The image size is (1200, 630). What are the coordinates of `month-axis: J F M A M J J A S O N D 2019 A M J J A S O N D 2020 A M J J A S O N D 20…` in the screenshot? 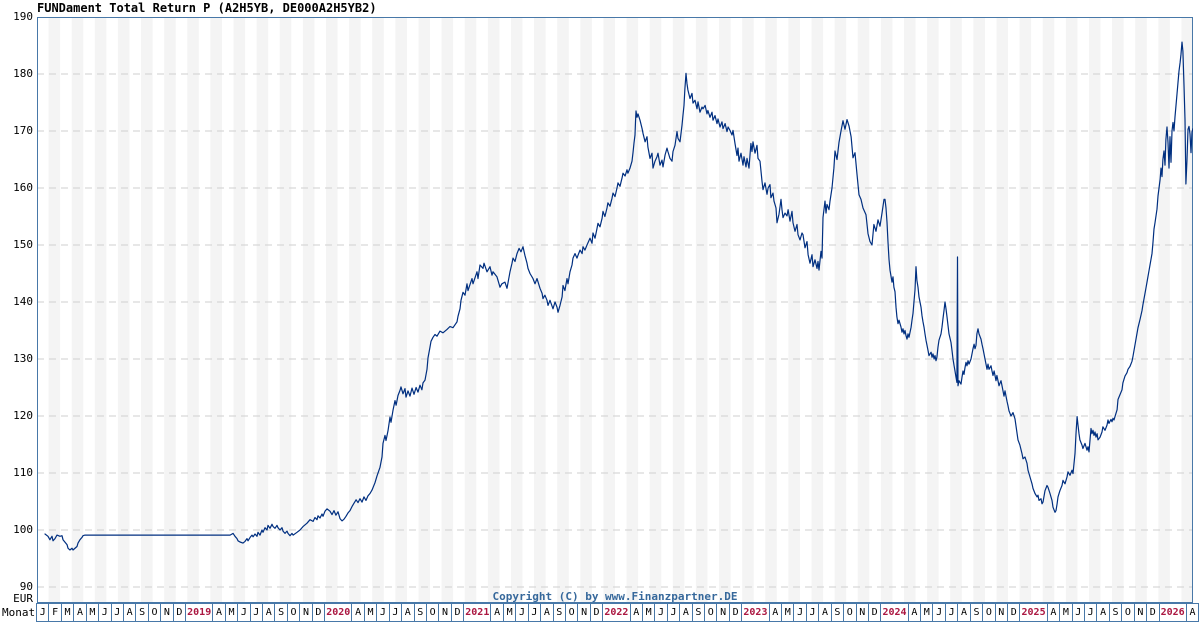 It's located at (618, 612).